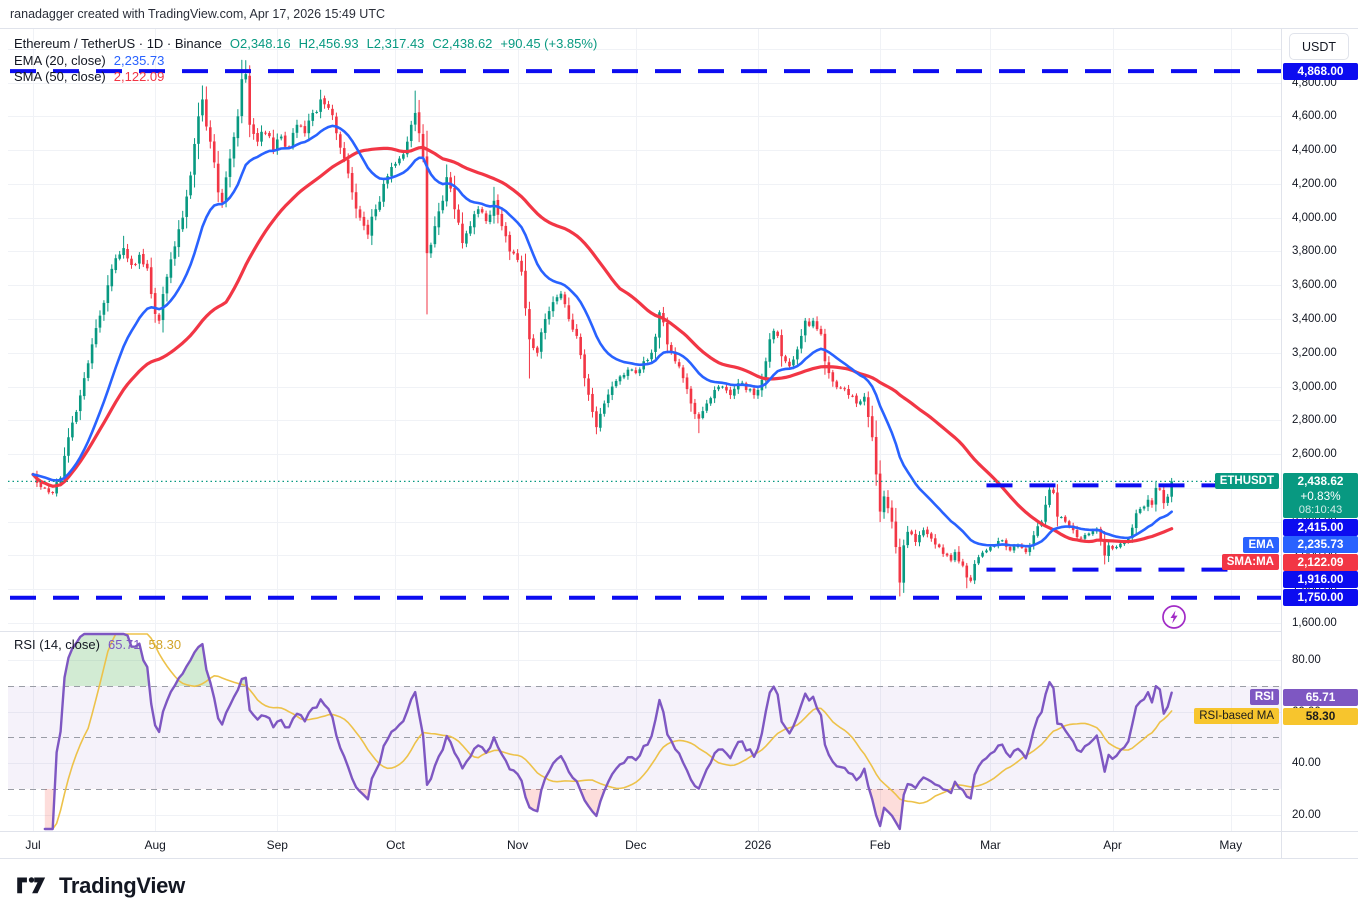 The image size is (1358, 919). Describe the element at coordinates (395, 845) in the screenshot. I see `time-tick-label: Oct` at that location.